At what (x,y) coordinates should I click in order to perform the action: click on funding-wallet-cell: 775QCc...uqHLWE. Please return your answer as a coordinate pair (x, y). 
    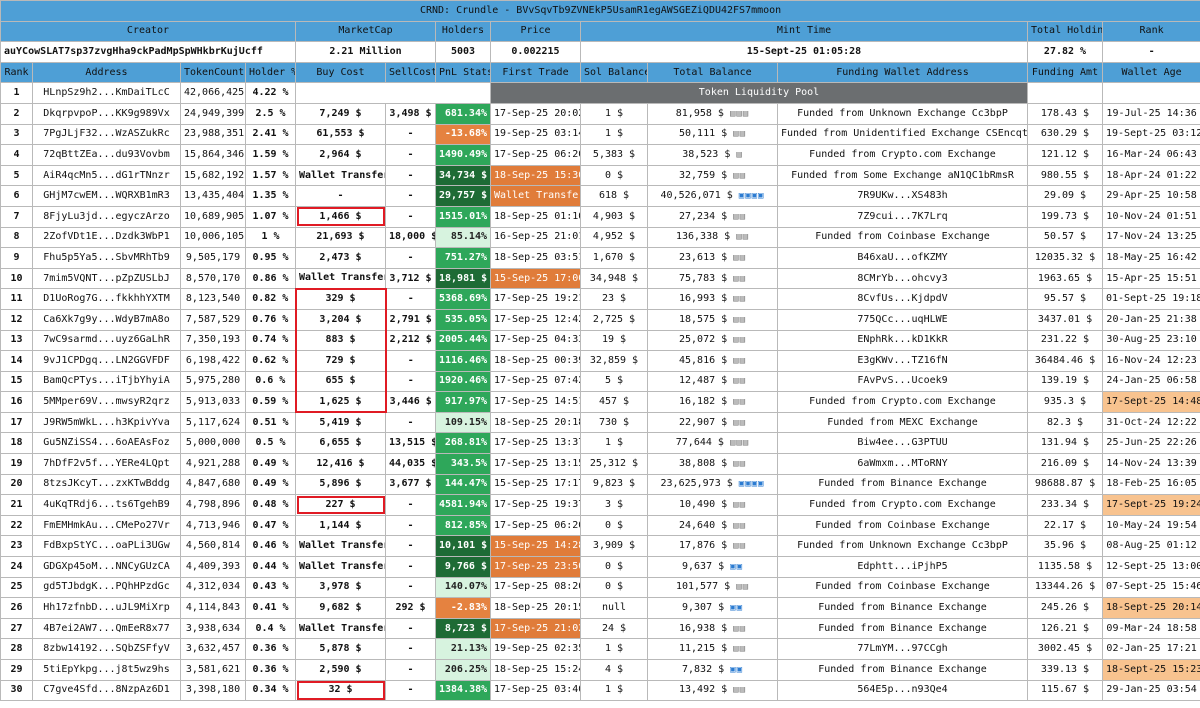
    Looking at the image, I should click on (902, 319).